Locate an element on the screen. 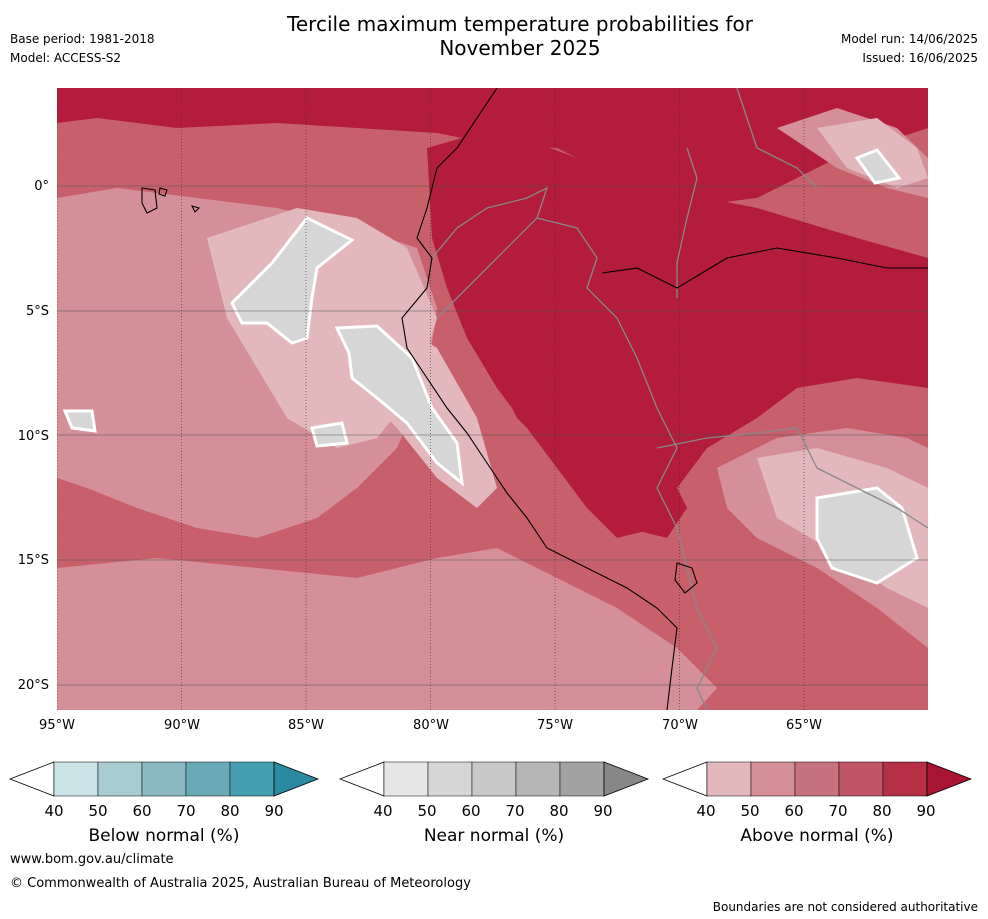  colorbar-below-swatches is located at coordinates (164, 779).